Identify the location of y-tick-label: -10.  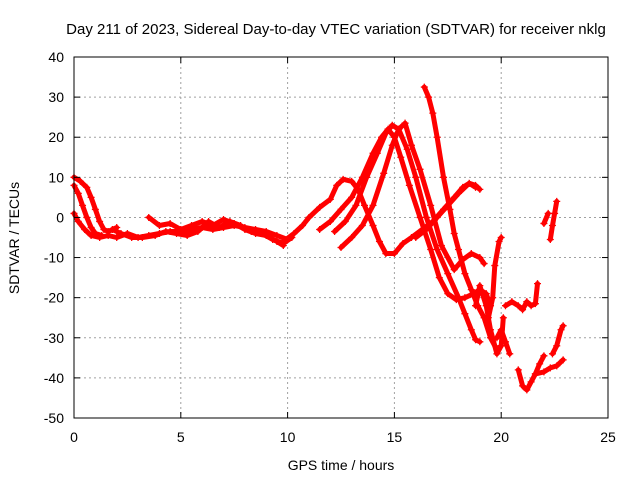
(54, 258).